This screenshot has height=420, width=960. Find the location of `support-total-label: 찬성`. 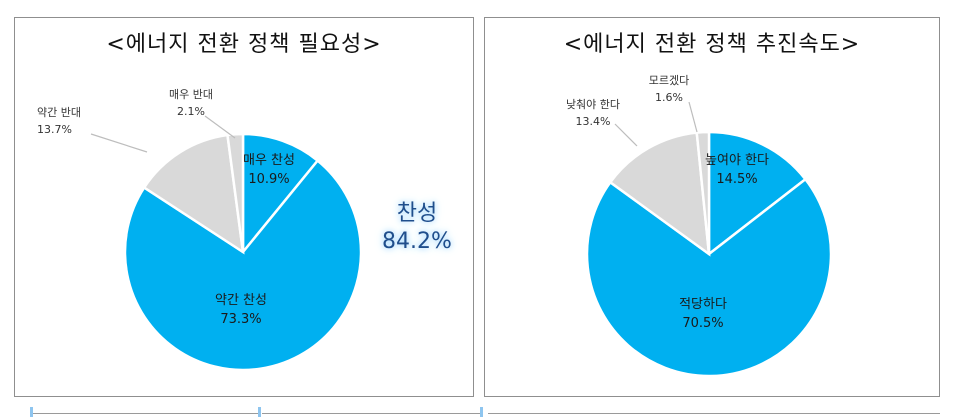

support-total-label: 찬성 is located at coordinates (417, 213).